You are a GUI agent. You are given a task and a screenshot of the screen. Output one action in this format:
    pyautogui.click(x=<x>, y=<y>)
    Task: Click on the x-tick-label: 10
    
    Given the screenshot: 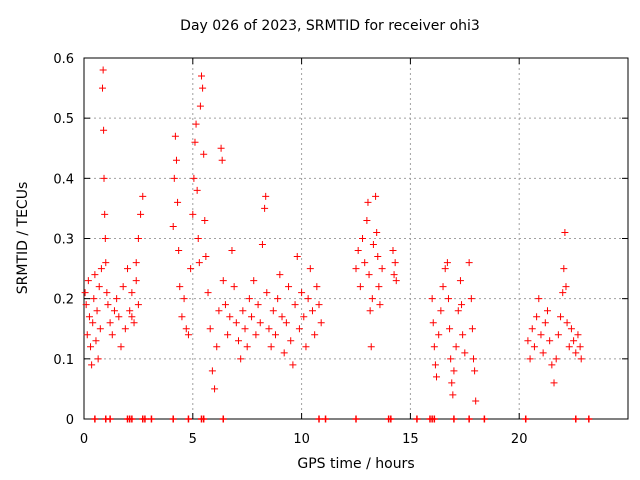 What is the action you would take?
    pyautogui.click(x=301, y=439)
    